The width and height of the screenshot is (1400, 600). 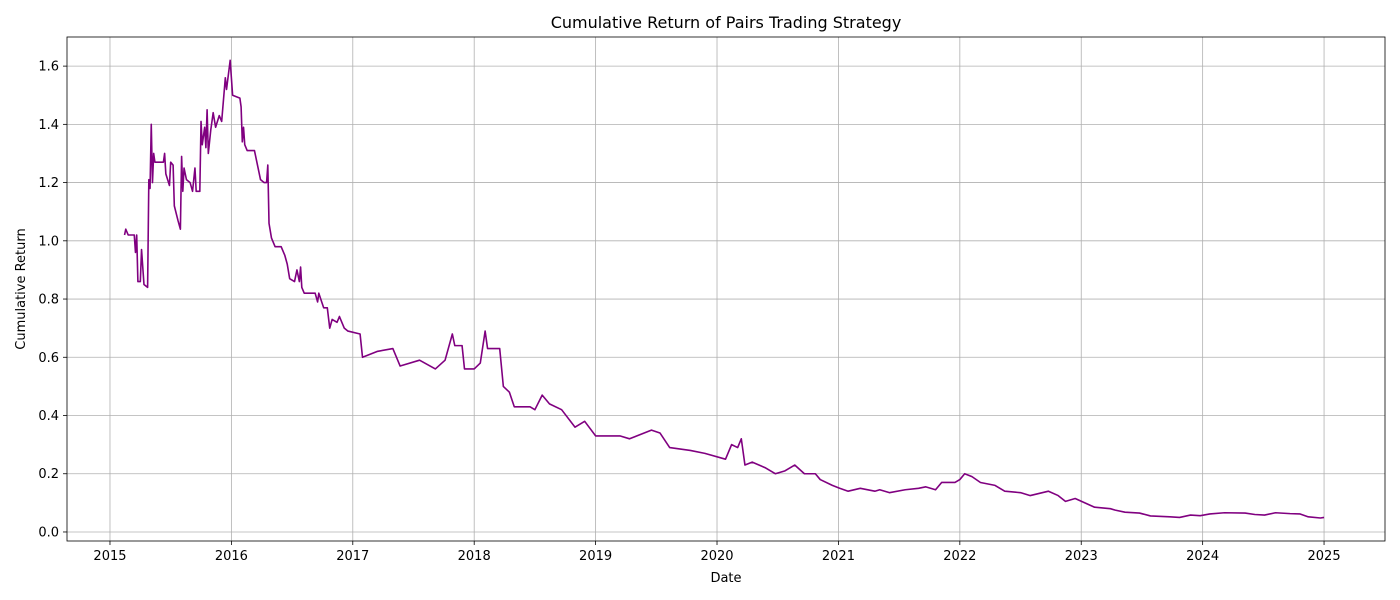 What do you see at coordinates (48, 474) in the screenshot?
I see `y-tick-label: 0.2` at bounding box center [48, 474].